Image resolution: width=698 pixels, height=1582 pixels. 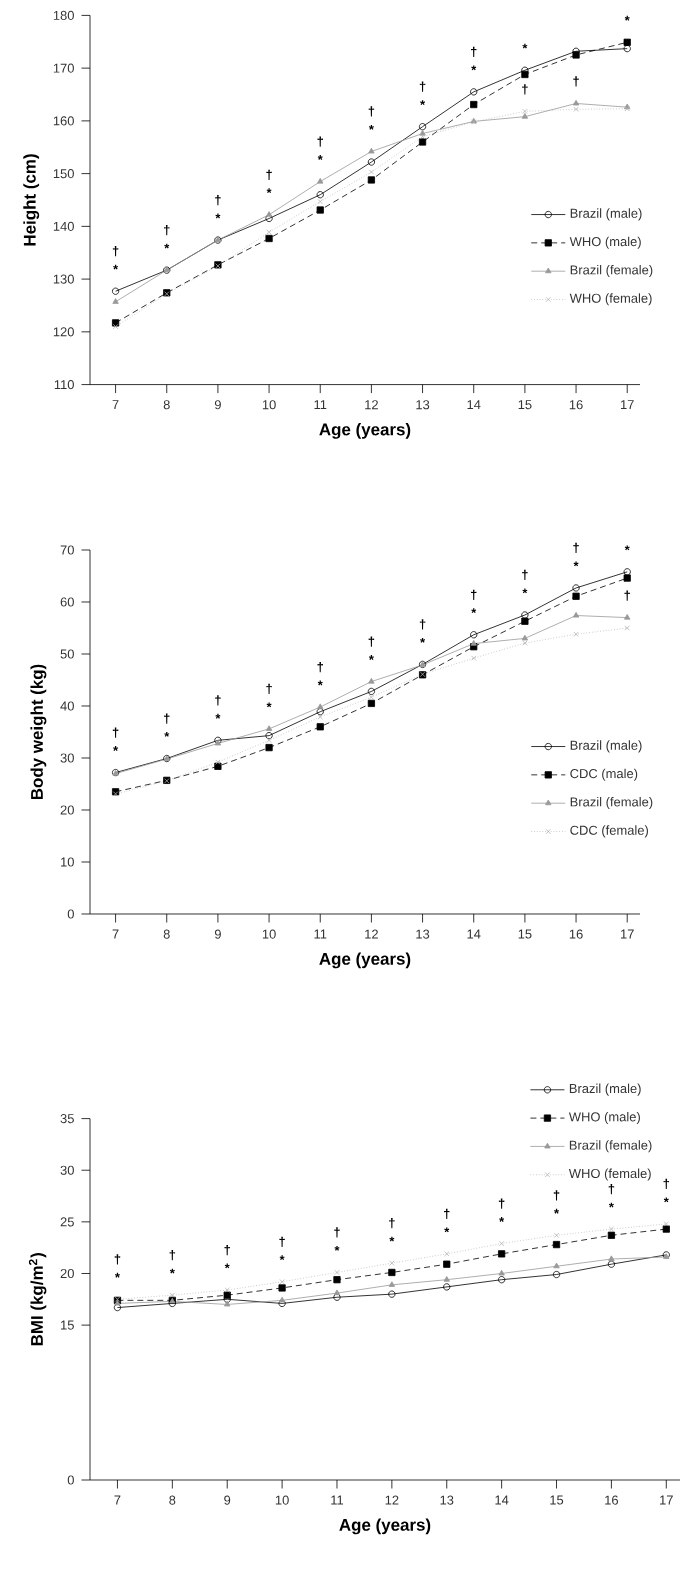 What do you see at coordinates (37, 1299) in the screenshot?
I see `y-axis-title: BMI (kg/m$^{2}$)` at bounding box center [37, 1299].